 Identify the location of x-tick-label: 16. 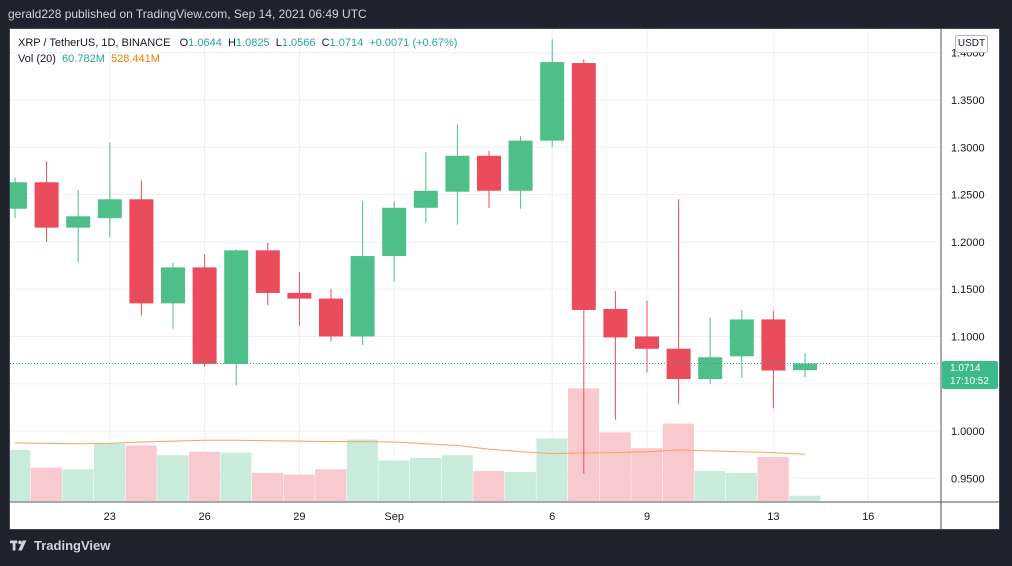
(868, 517).